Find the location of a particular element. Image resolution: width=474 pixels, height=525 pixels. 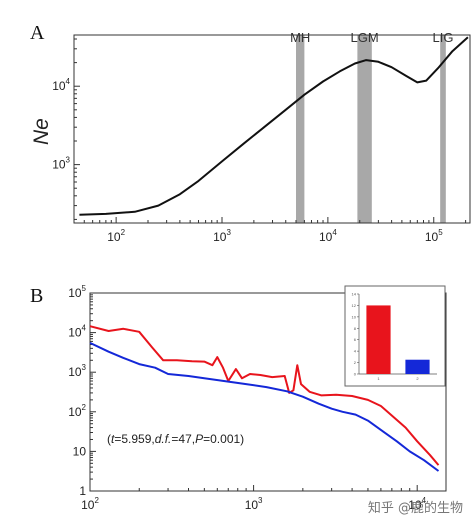

y-tick-label-b: 10³ is located at coordinates (77, 371).